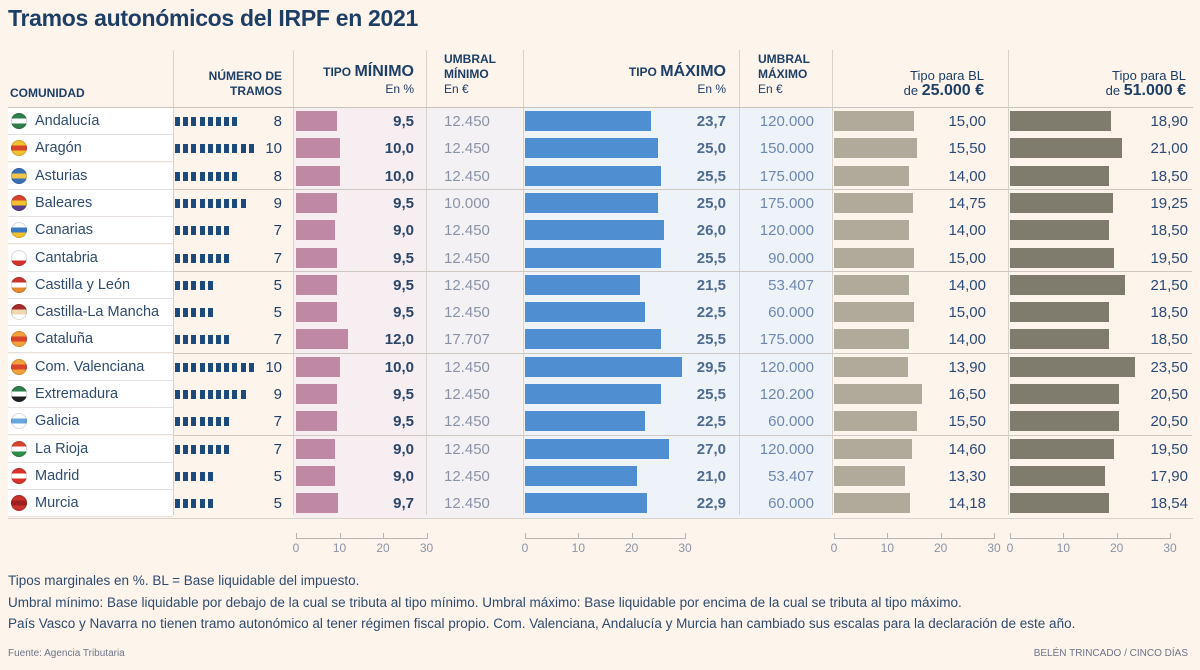 This screenshot has width=1200, height=670. Describe the element at coordinates (1110, 653) in the screenshot. I see `credit: BELÉN TRINCADO / CINCO DÍAS` at that location.